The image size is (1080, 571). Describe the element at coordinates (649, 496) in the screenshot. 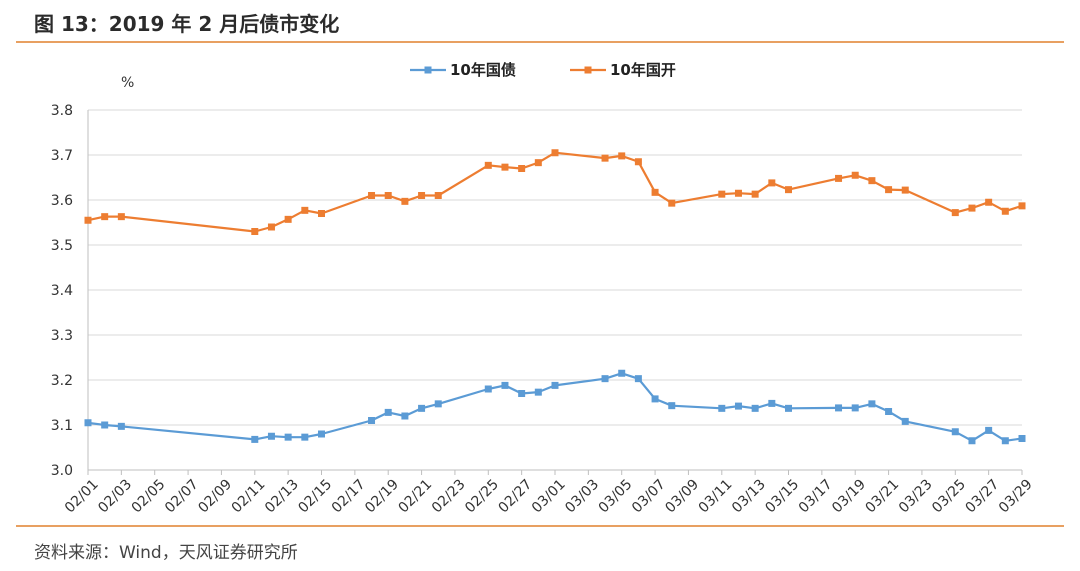

I see `x-tick-label: 03/07` at that location.